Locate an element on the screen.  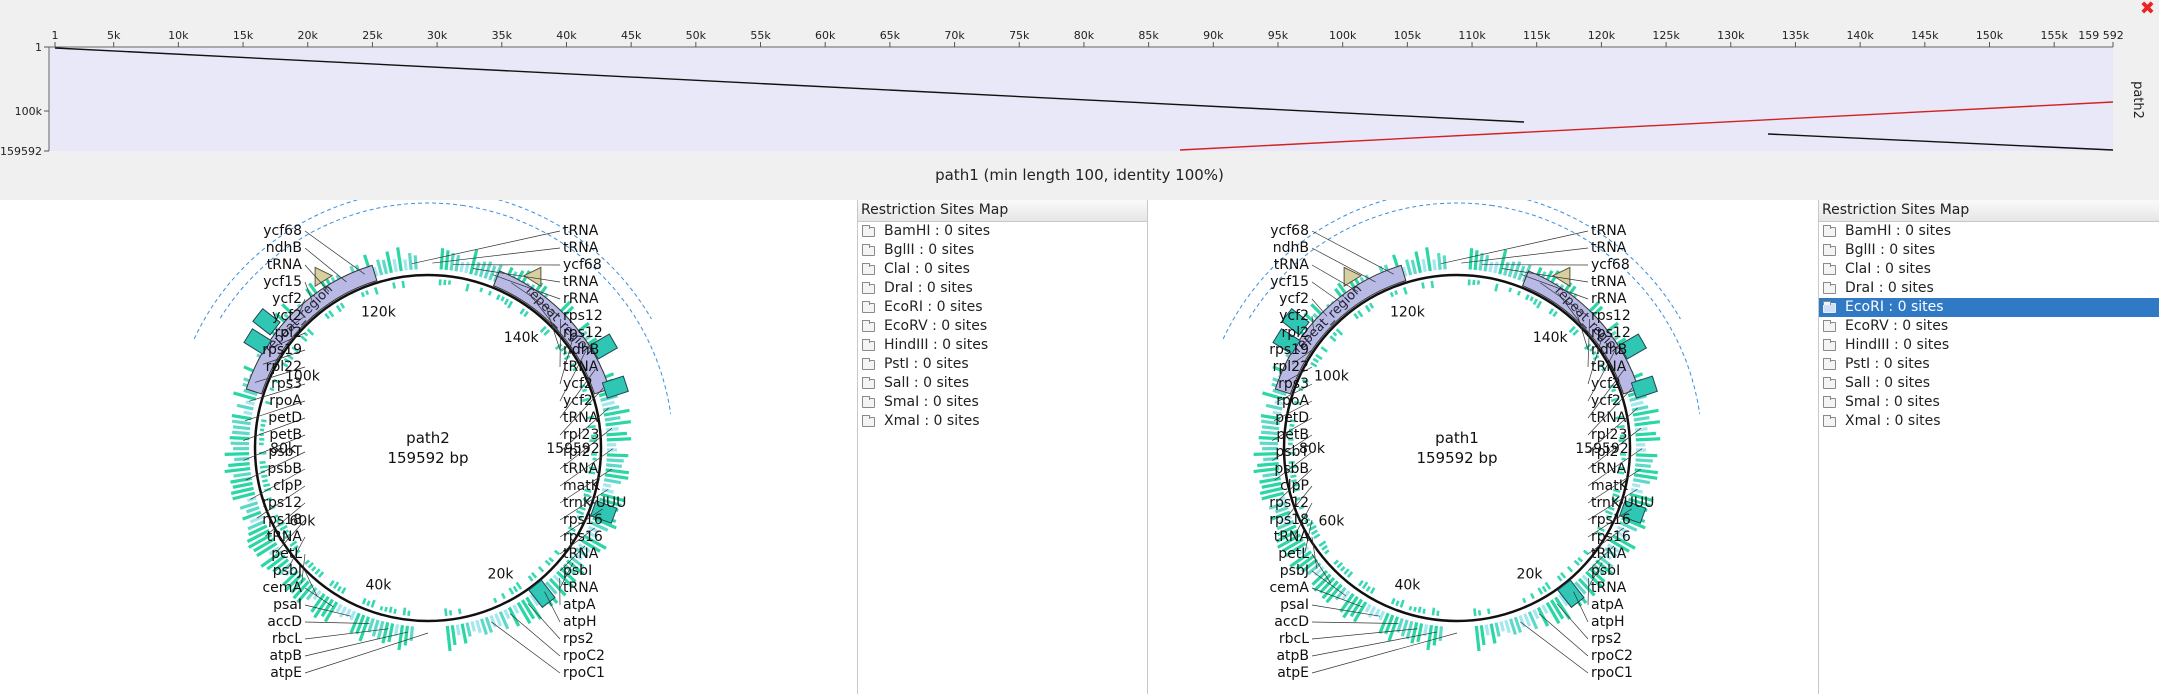
gene-label: atpE is located at coordinates (286, 673).